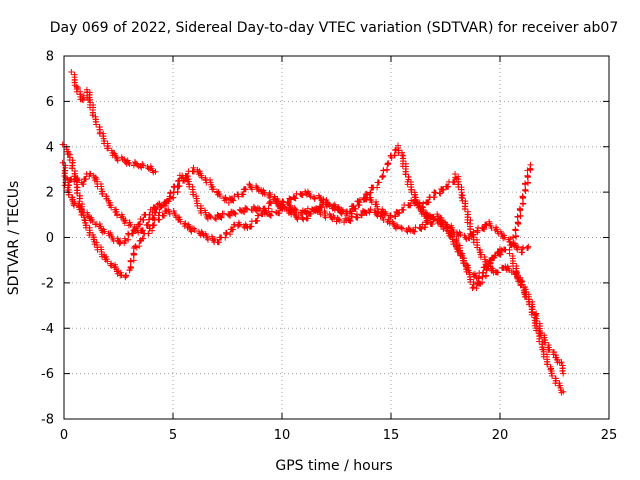 This screenshot has height=480, width=640. I want to click on x-tick-label: 25, so click(609, 435).